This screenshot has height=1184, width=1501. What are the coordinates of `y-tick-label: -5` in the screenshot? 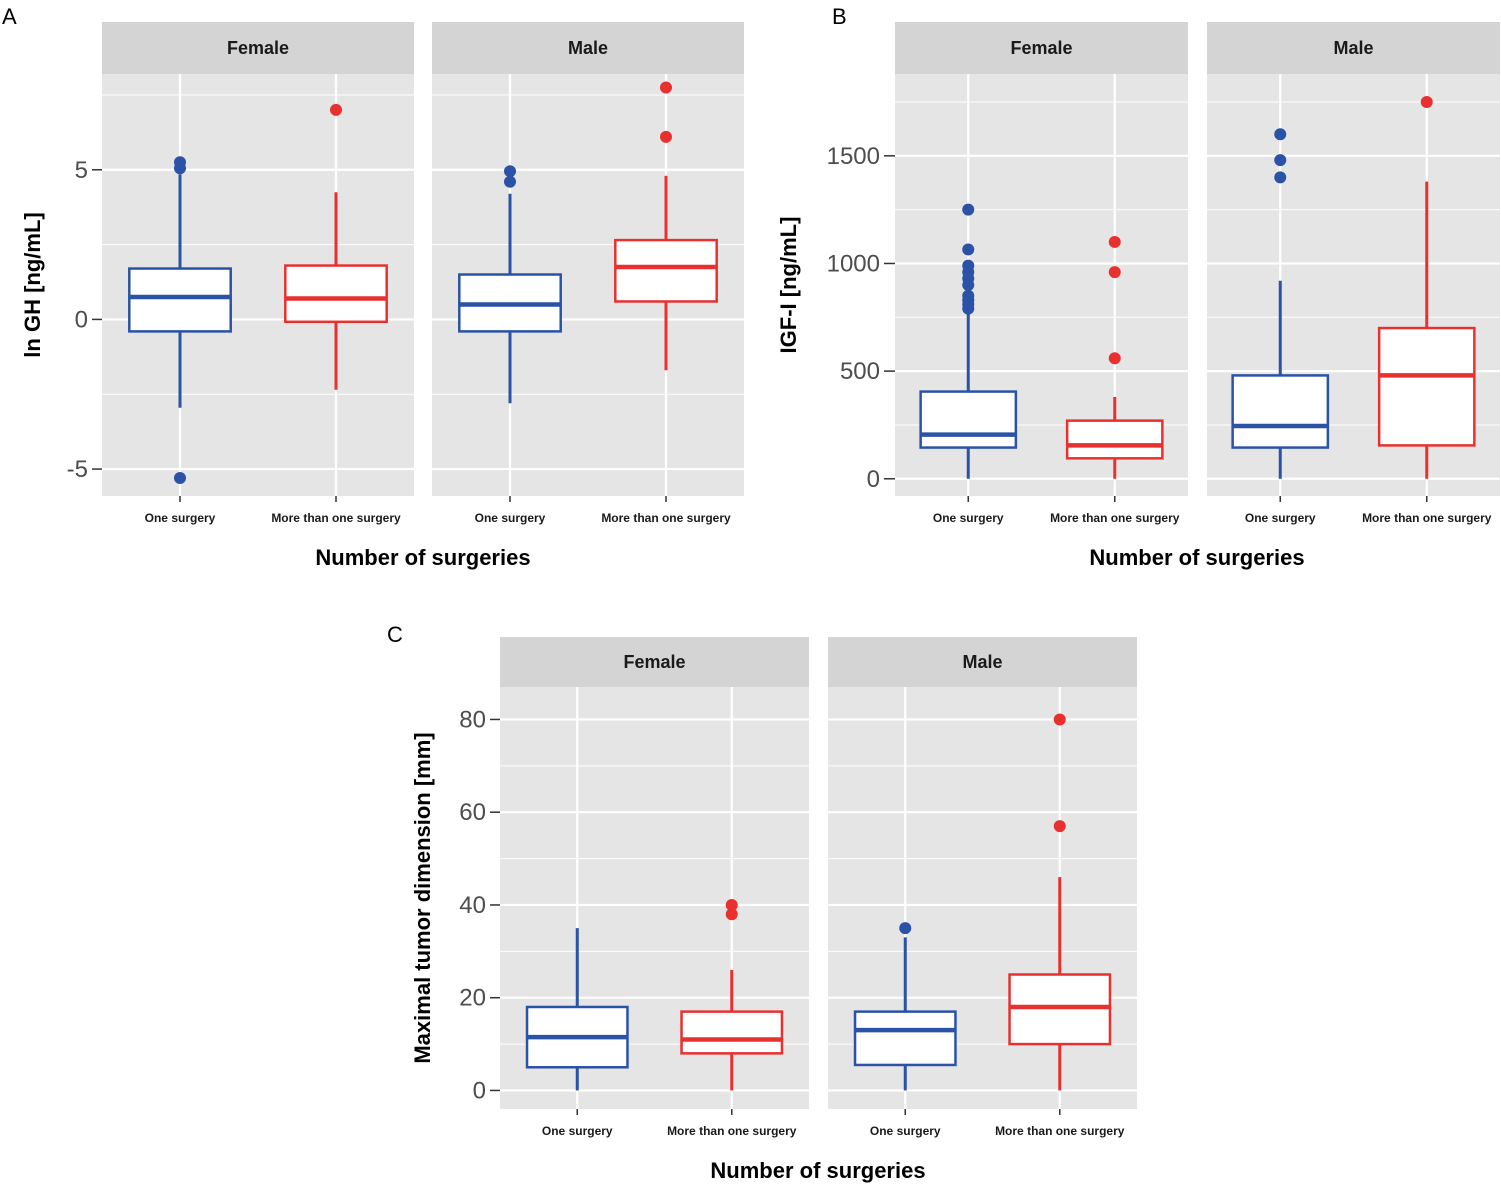 It's located at (77, 469).